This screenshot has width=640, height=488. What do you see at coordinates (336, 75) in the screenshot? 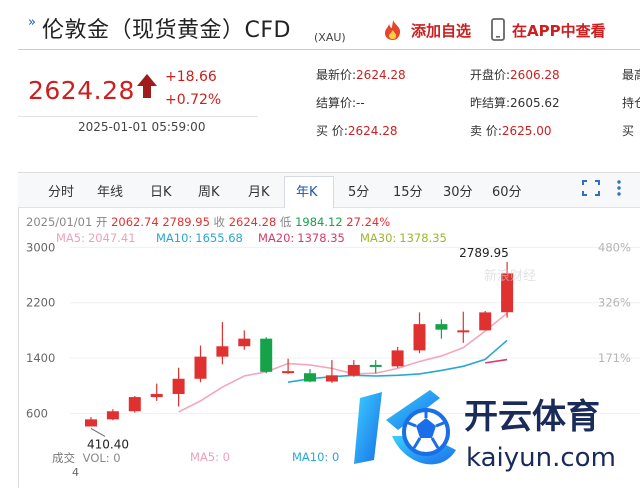
I see `quote-label: 最新价:` at bounding box center [336, 75].